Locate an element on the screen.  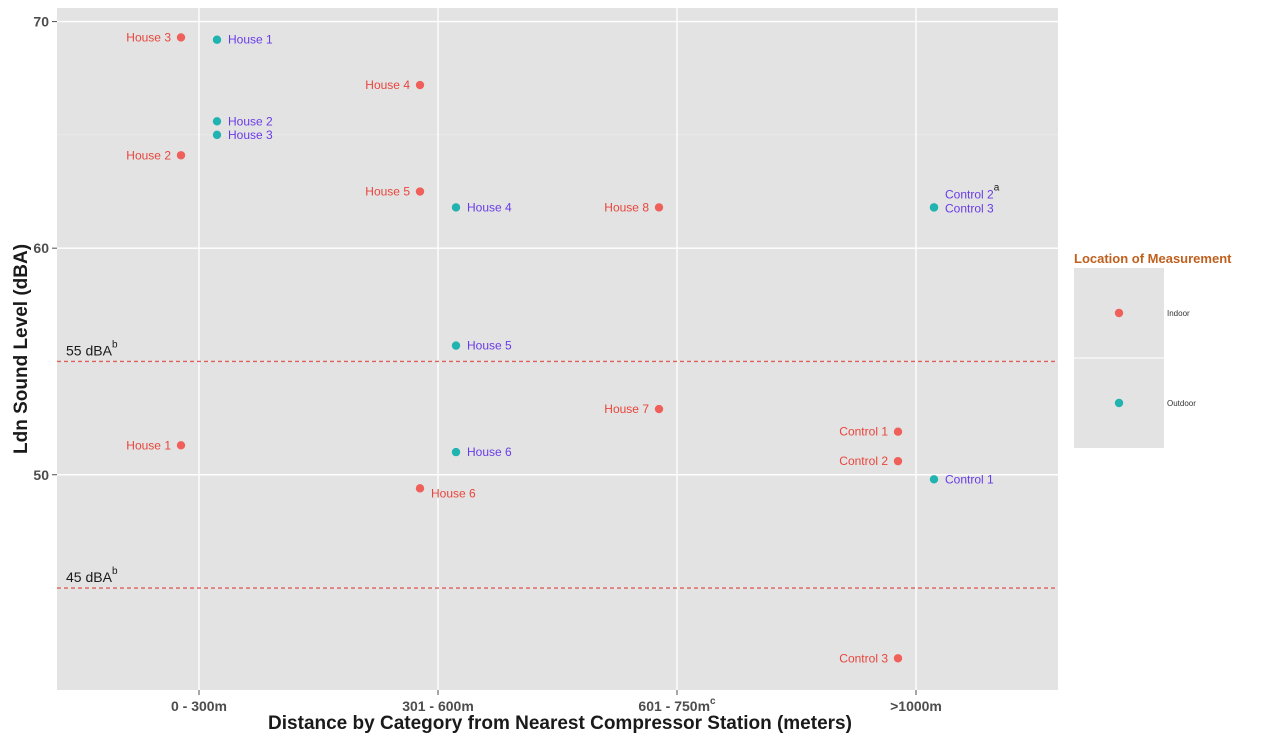
y-axis-title: Ldn Sound Level (dBA) is located at coordinates (21, 349).